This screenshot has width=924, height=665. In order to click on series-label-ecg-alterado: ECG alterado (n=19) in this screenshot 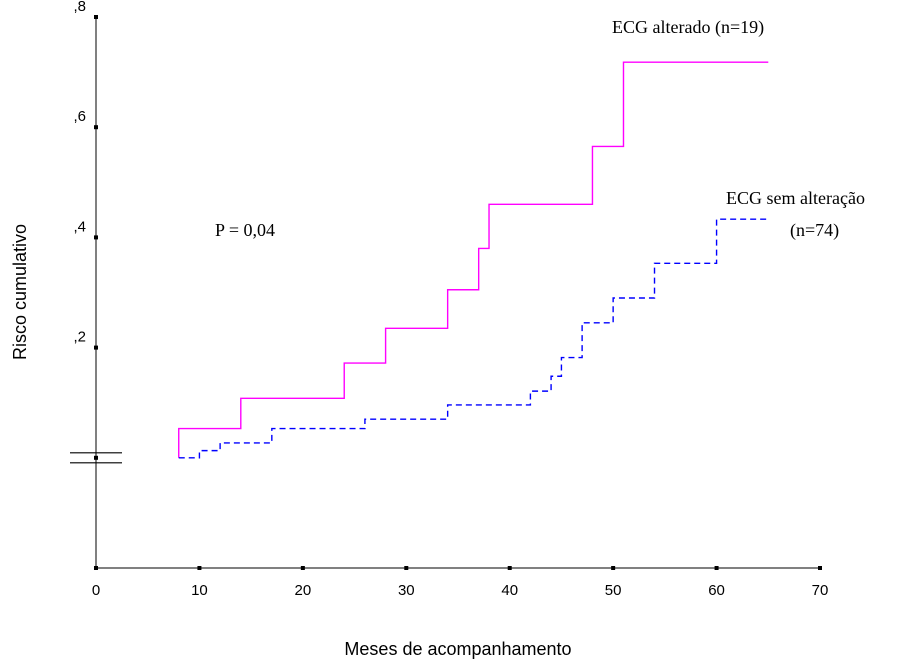, I will do `click(688, 27)`.